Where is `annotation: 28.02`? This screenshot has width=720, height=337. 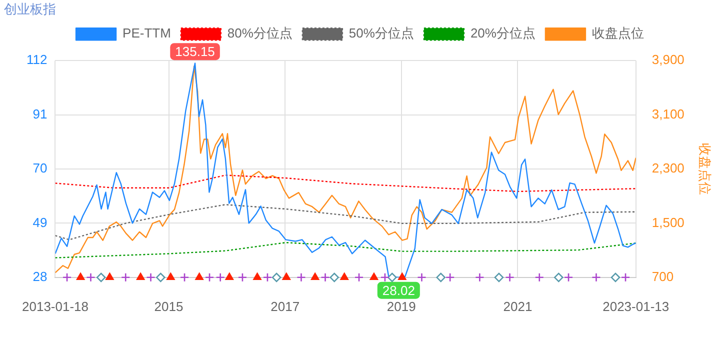
annotation: 28.02 is located at coordinates (398, 290).